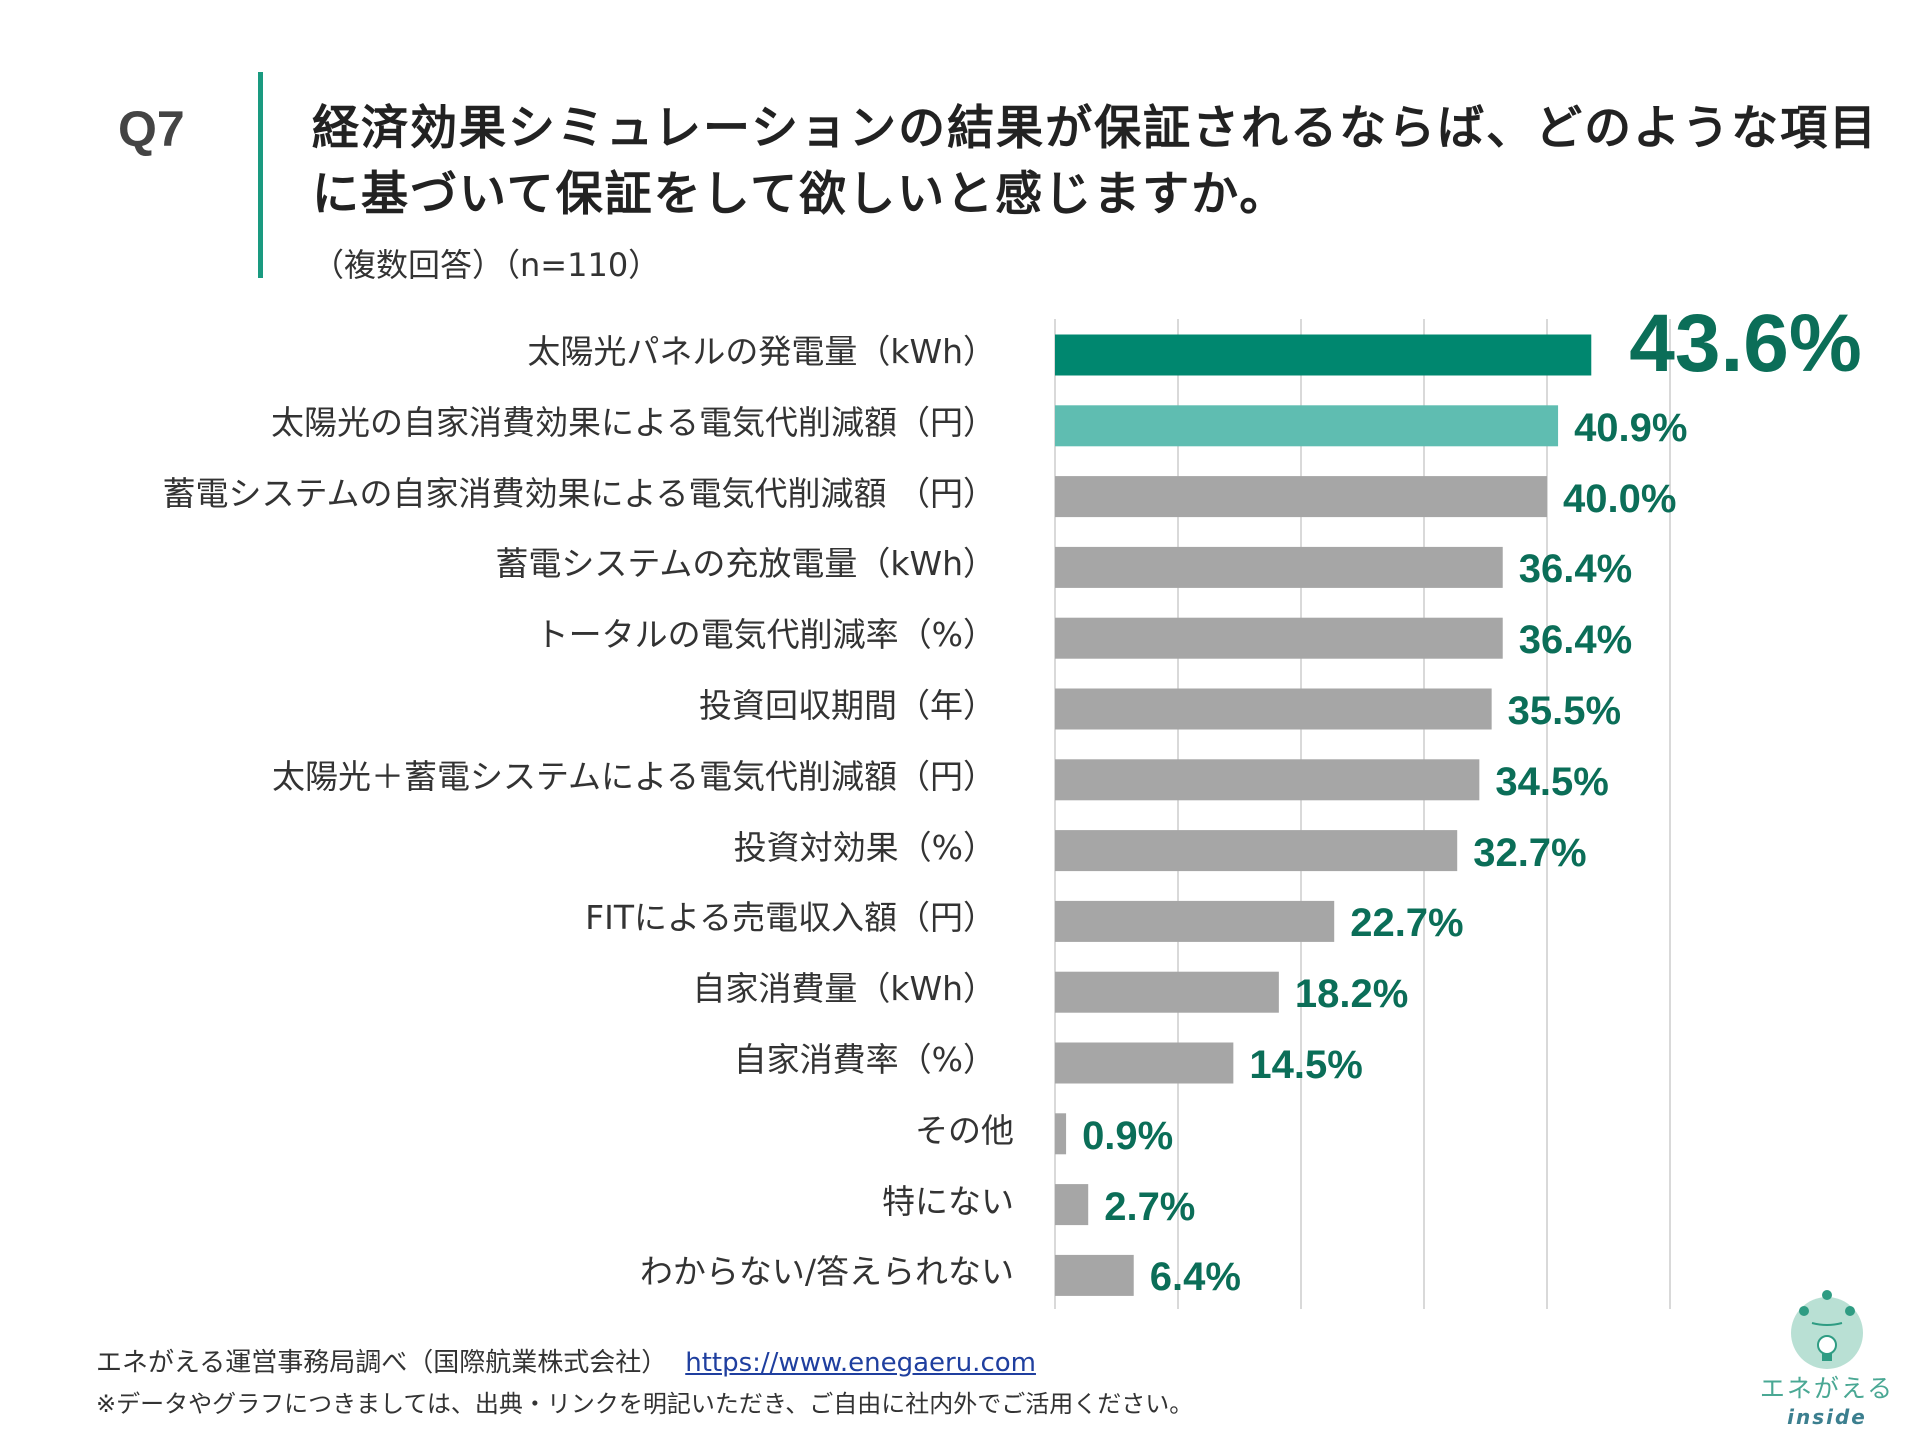 This screenshot has width=1920, height=1440. I want to click on category-label: 自家消費量（kWh）, so click(844, 989).